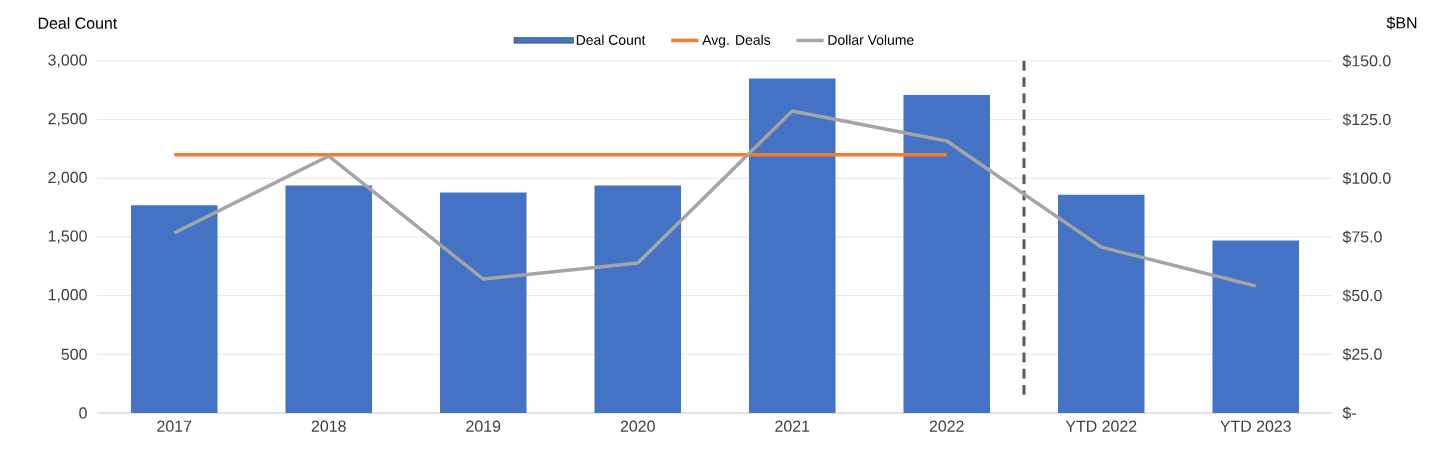 The image size is (1453, 459). I want to click on y-tick-label: 1,500, so click(67, 237).